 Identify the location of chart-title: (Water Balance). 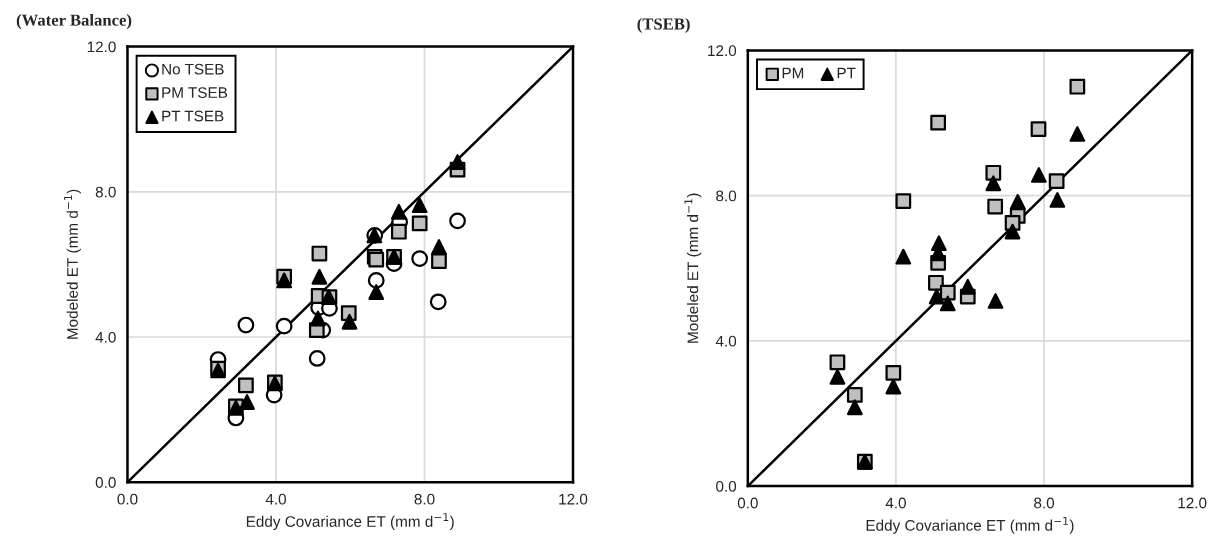
(74, 22).